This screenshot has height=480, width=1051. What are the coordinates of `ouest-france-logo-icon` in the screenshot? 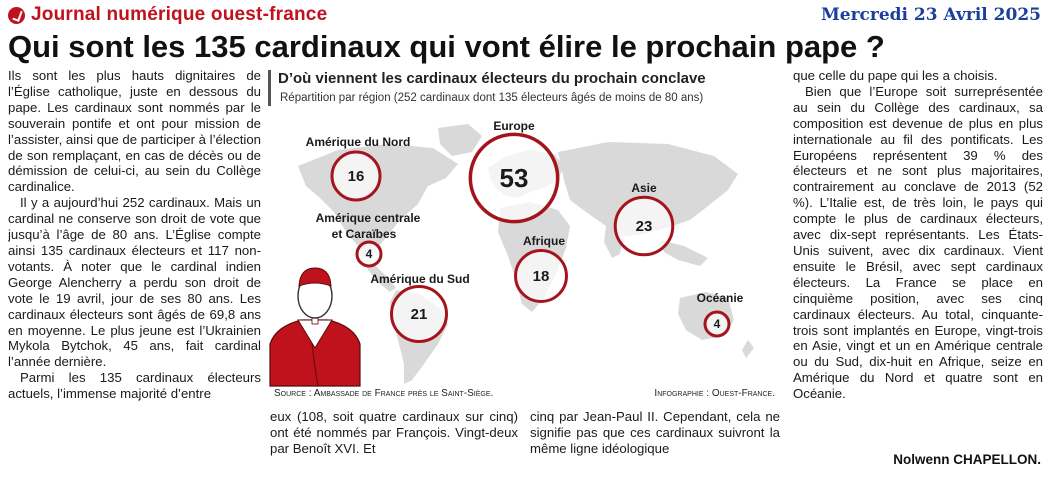 It's located at (16, 15).